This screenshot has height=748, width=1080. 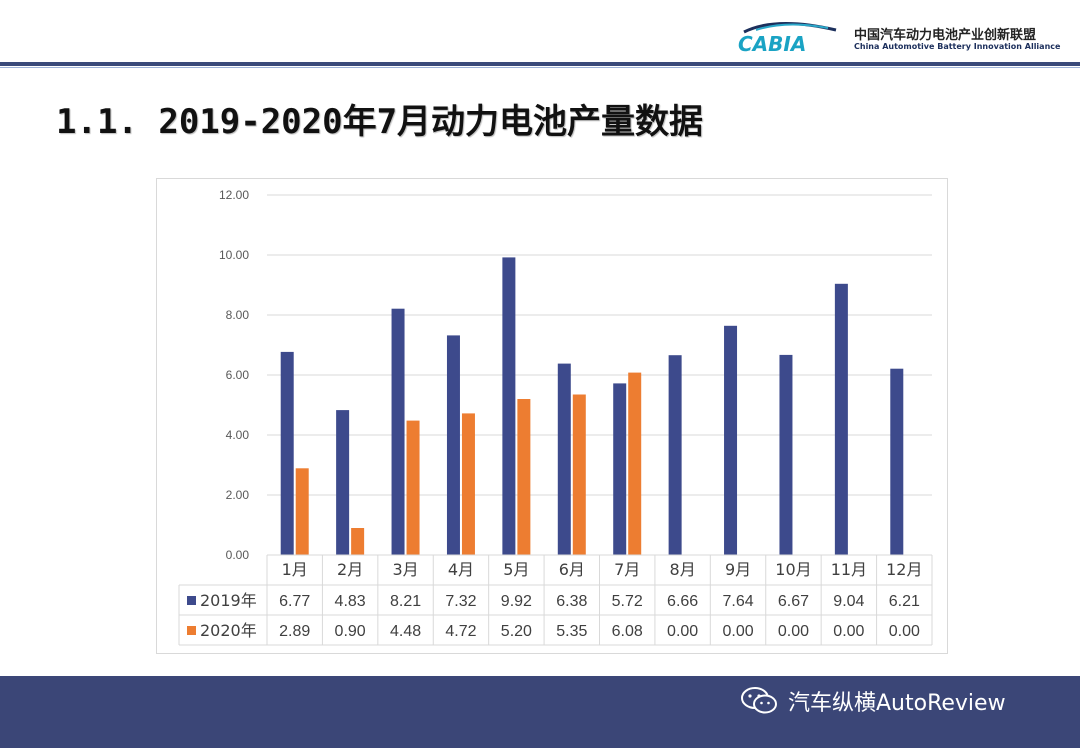 I want to click on legend-label: 2019年, so click(x=228, y=600).